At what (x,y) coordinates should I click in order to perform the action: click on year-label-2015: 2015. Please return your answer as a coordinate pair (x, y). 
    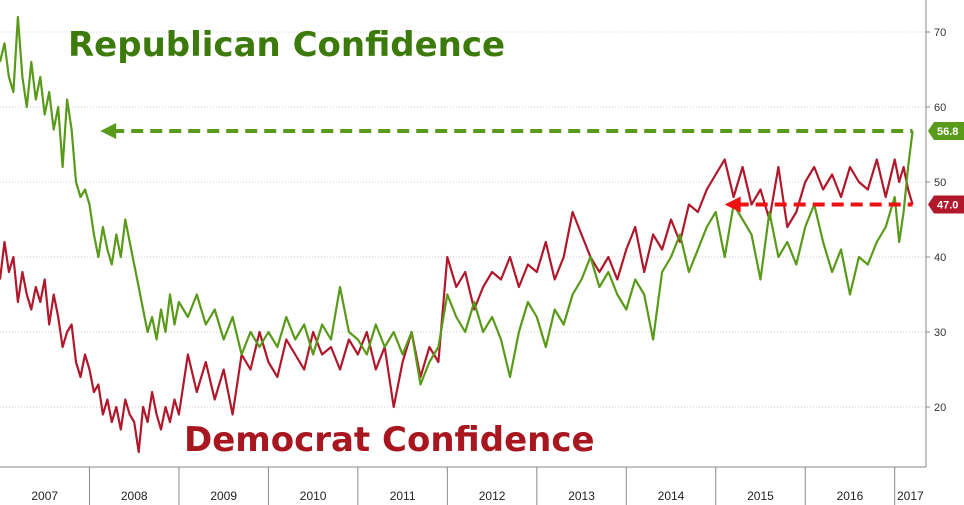
    Looking at the image, I should click on (760, 496).